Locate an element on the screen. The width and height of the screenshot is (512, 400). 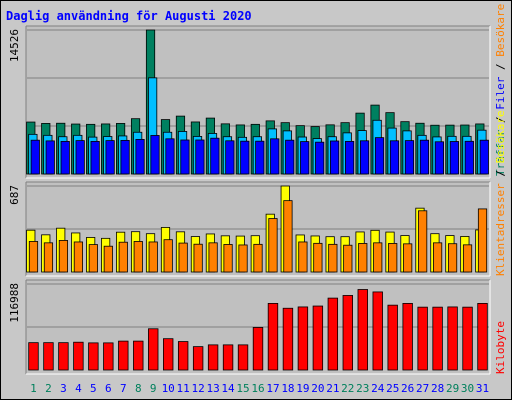
bar-besökare-day-2 is located at coordinates (48, 257).